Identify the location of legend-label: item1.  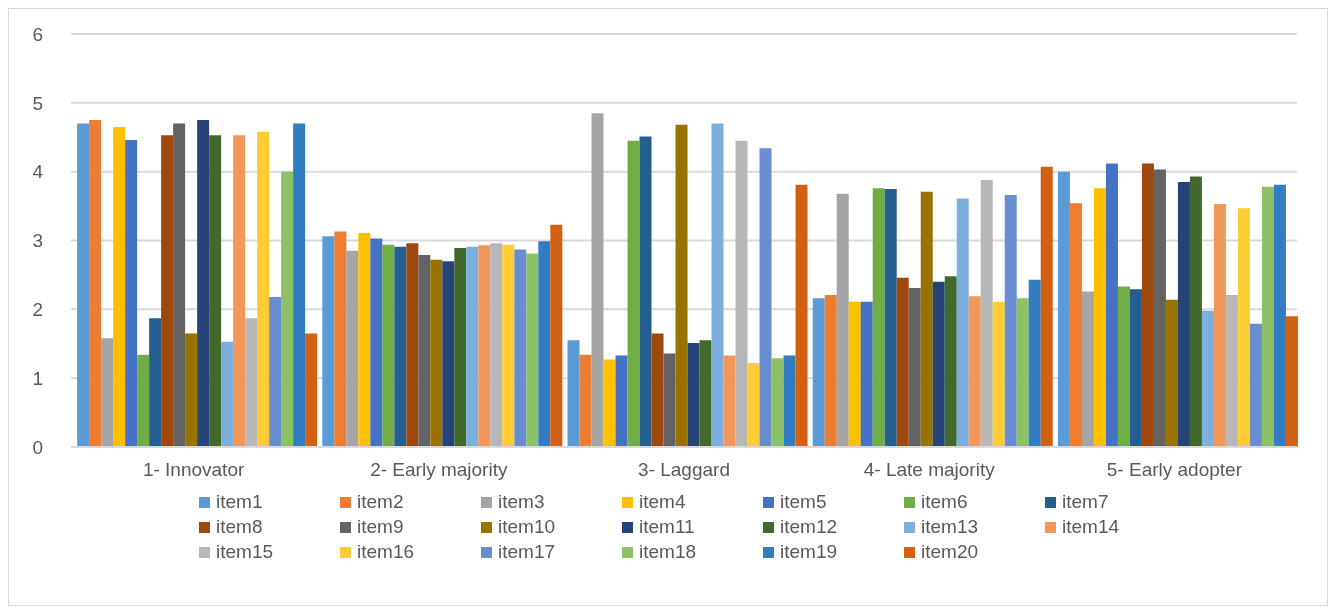
(239, 502).